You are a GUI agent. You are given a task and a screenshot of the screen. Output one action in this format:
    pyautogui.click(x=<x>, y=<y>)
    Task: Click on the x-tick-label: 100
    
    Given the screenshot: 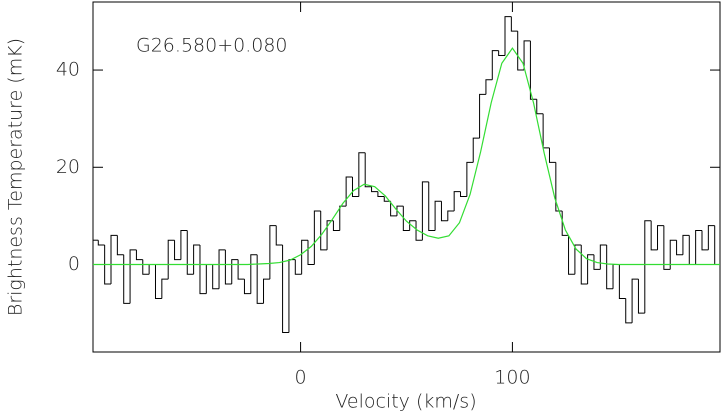 What is the action you would take?
    pyautogui.click(x=512, y=378)
    